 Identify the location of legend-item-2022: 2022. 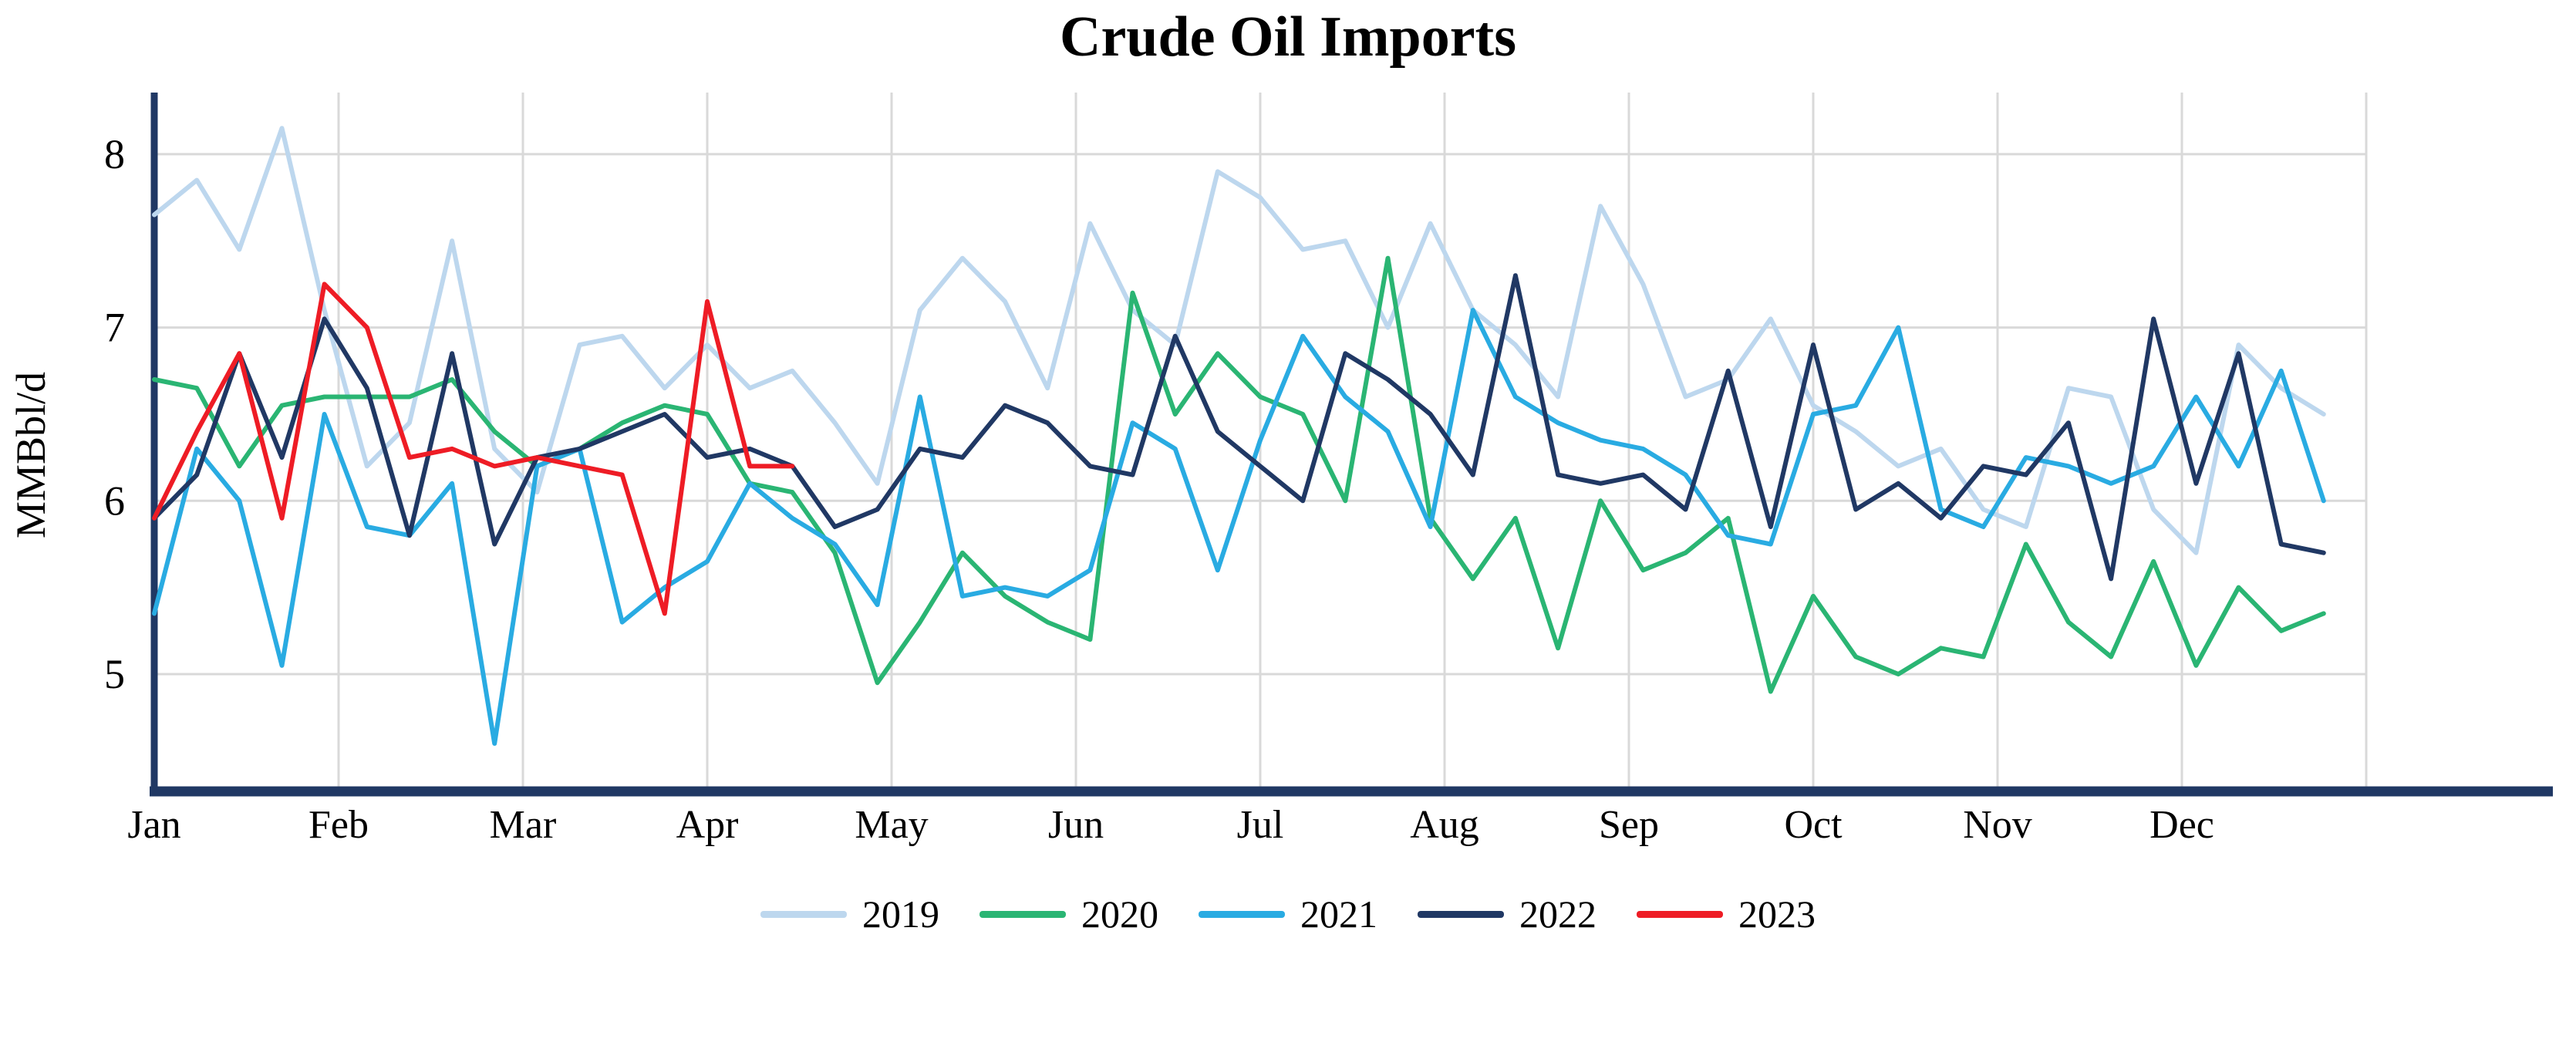
(1507, 914).